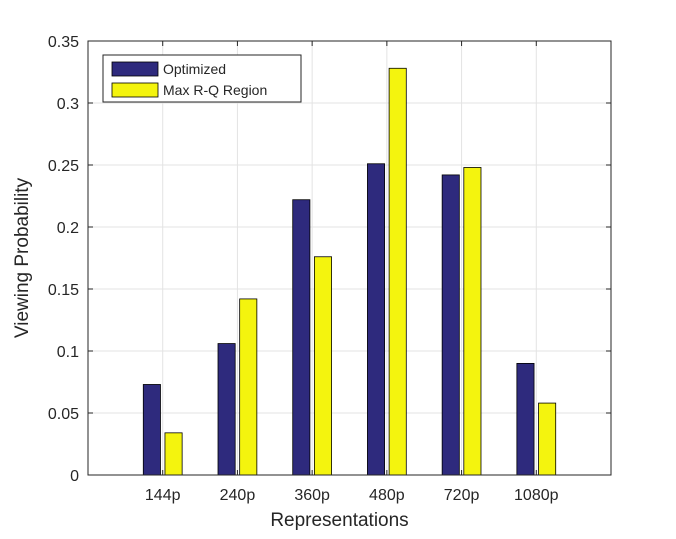 Image resolution: width=676 pixels, height=539 pixels. Describe the element at coordinates (450, 325) in the screenshot. I see `bar-optimized-720p` at that location.